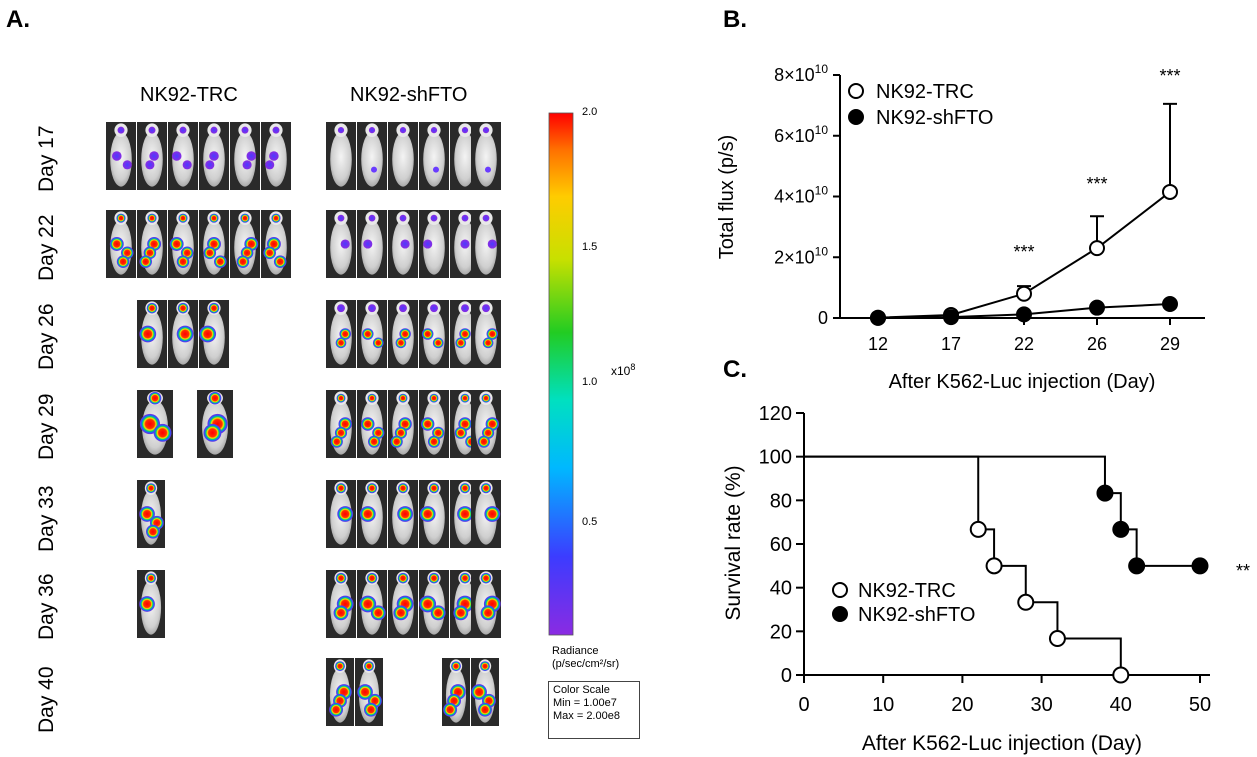  Describe the element at coordinates (934, 118) in the screenshot. I see `legend-label: NK92-shFTO` at that location.